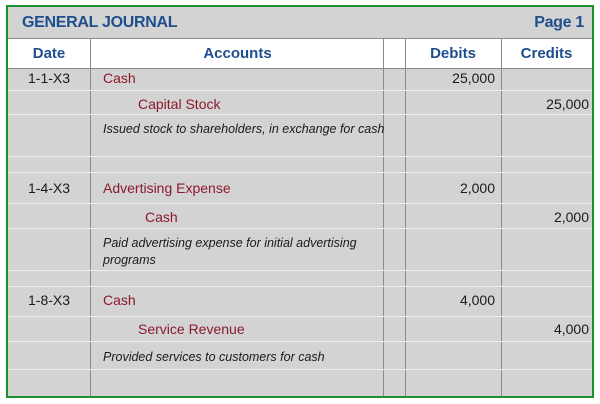 The height and width of the screenshot is (404, 600). What do you see at coordinates (161, 217) in the screenshot?
I see `credit-account: Cash` at bounding box center [161, 217].